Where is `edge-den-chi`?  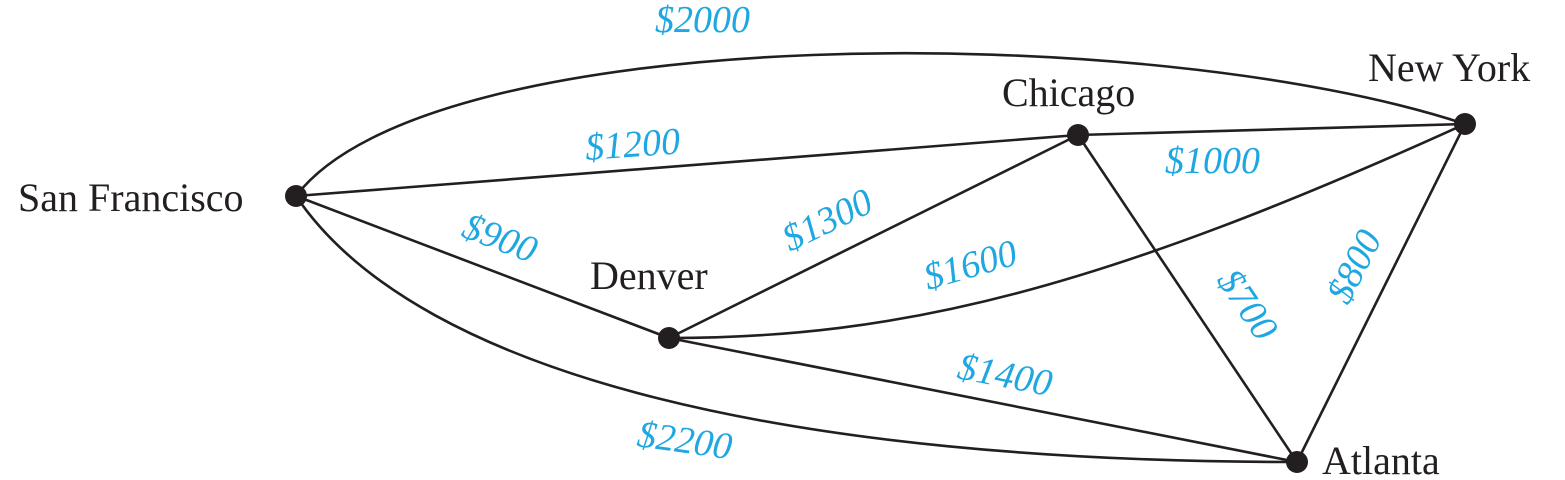 edge-den-chi is located at coordinates (873, 236).